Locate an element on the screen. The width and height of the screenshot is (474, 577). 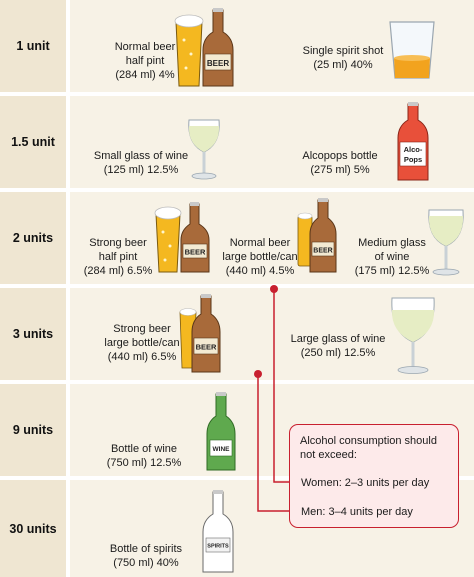
women-limit-text: Women: 2–3 units per day is located at coordinates (365, 483).